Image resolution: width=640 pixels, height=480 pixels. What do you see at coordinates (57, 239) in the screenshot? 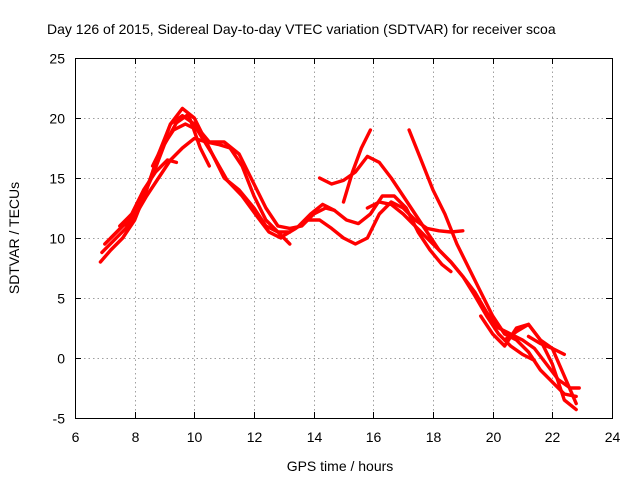
I see `y-tick-label: 10` at bounding box center [57, 239].